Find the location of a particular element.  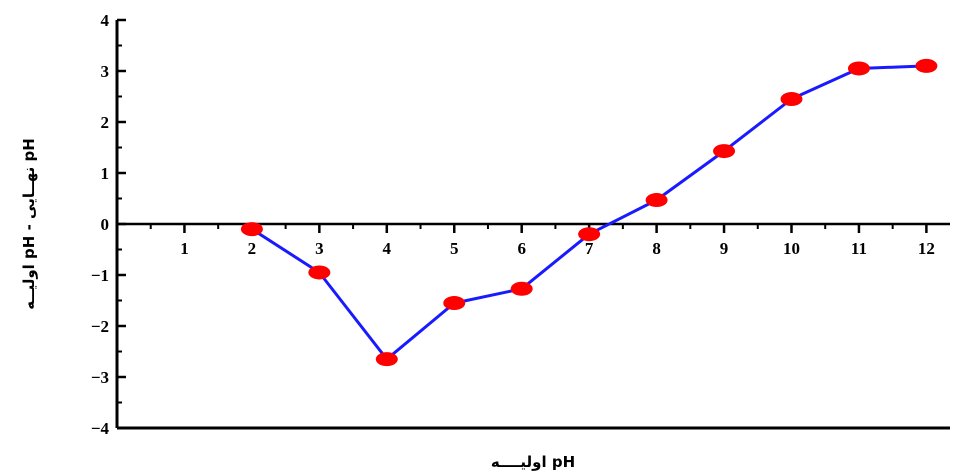

y-tick-label: −2 is located at coordinates (100, 326).